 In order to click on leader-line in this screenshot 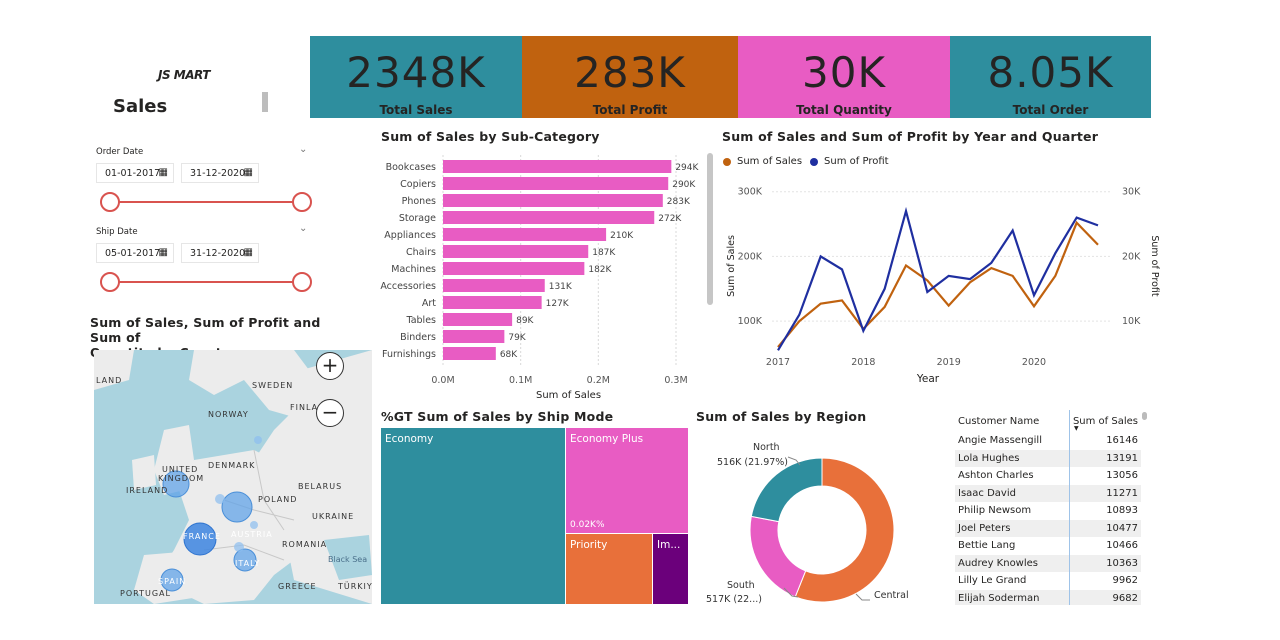, I will do `click(791, 592)`.